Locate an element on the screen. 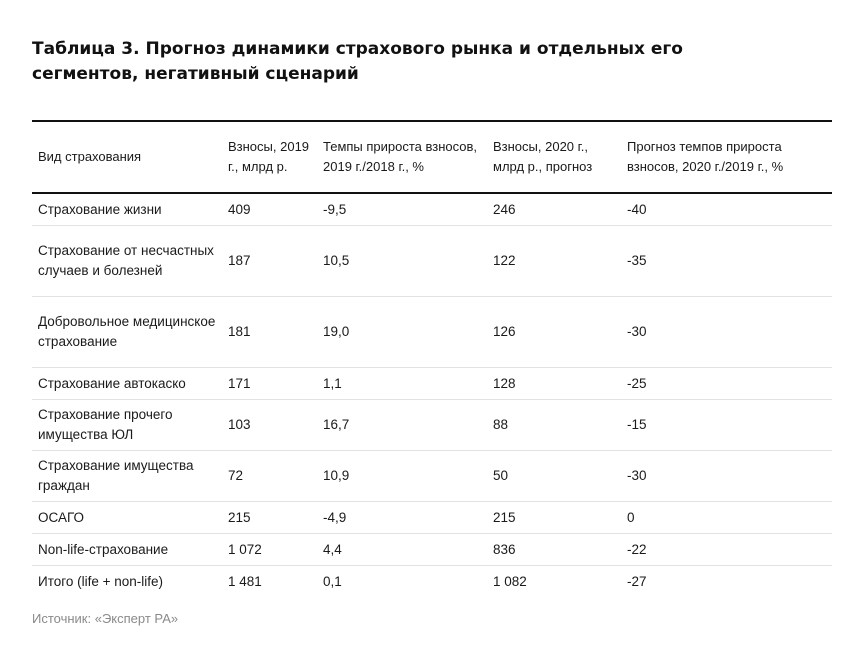 The image size is (857, 660). table-row: ОСАГО 215 -4,9 215 0 is located at coordinates (432, 517).